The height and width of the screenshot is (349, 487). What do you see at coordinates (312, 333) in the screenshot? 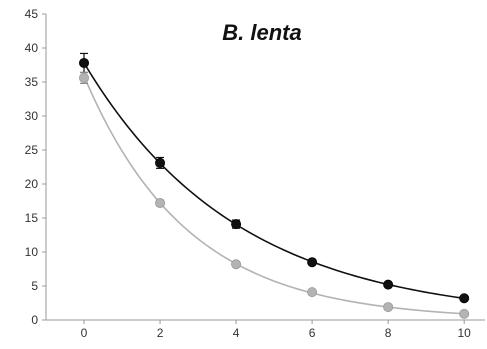
I see `x-tick-label: 6` at bounding box center [312, 333].